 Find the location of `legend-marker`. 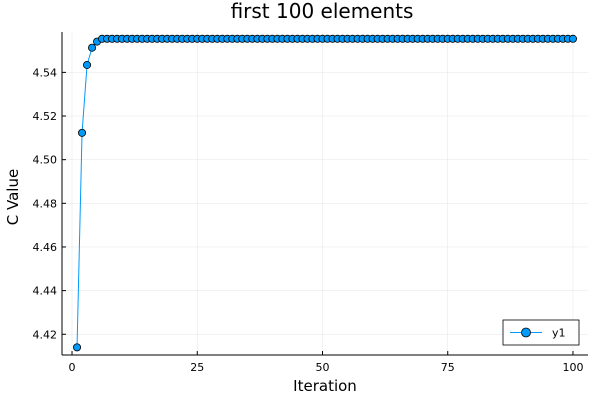

legend-marker is located at coordinates (526, 332).